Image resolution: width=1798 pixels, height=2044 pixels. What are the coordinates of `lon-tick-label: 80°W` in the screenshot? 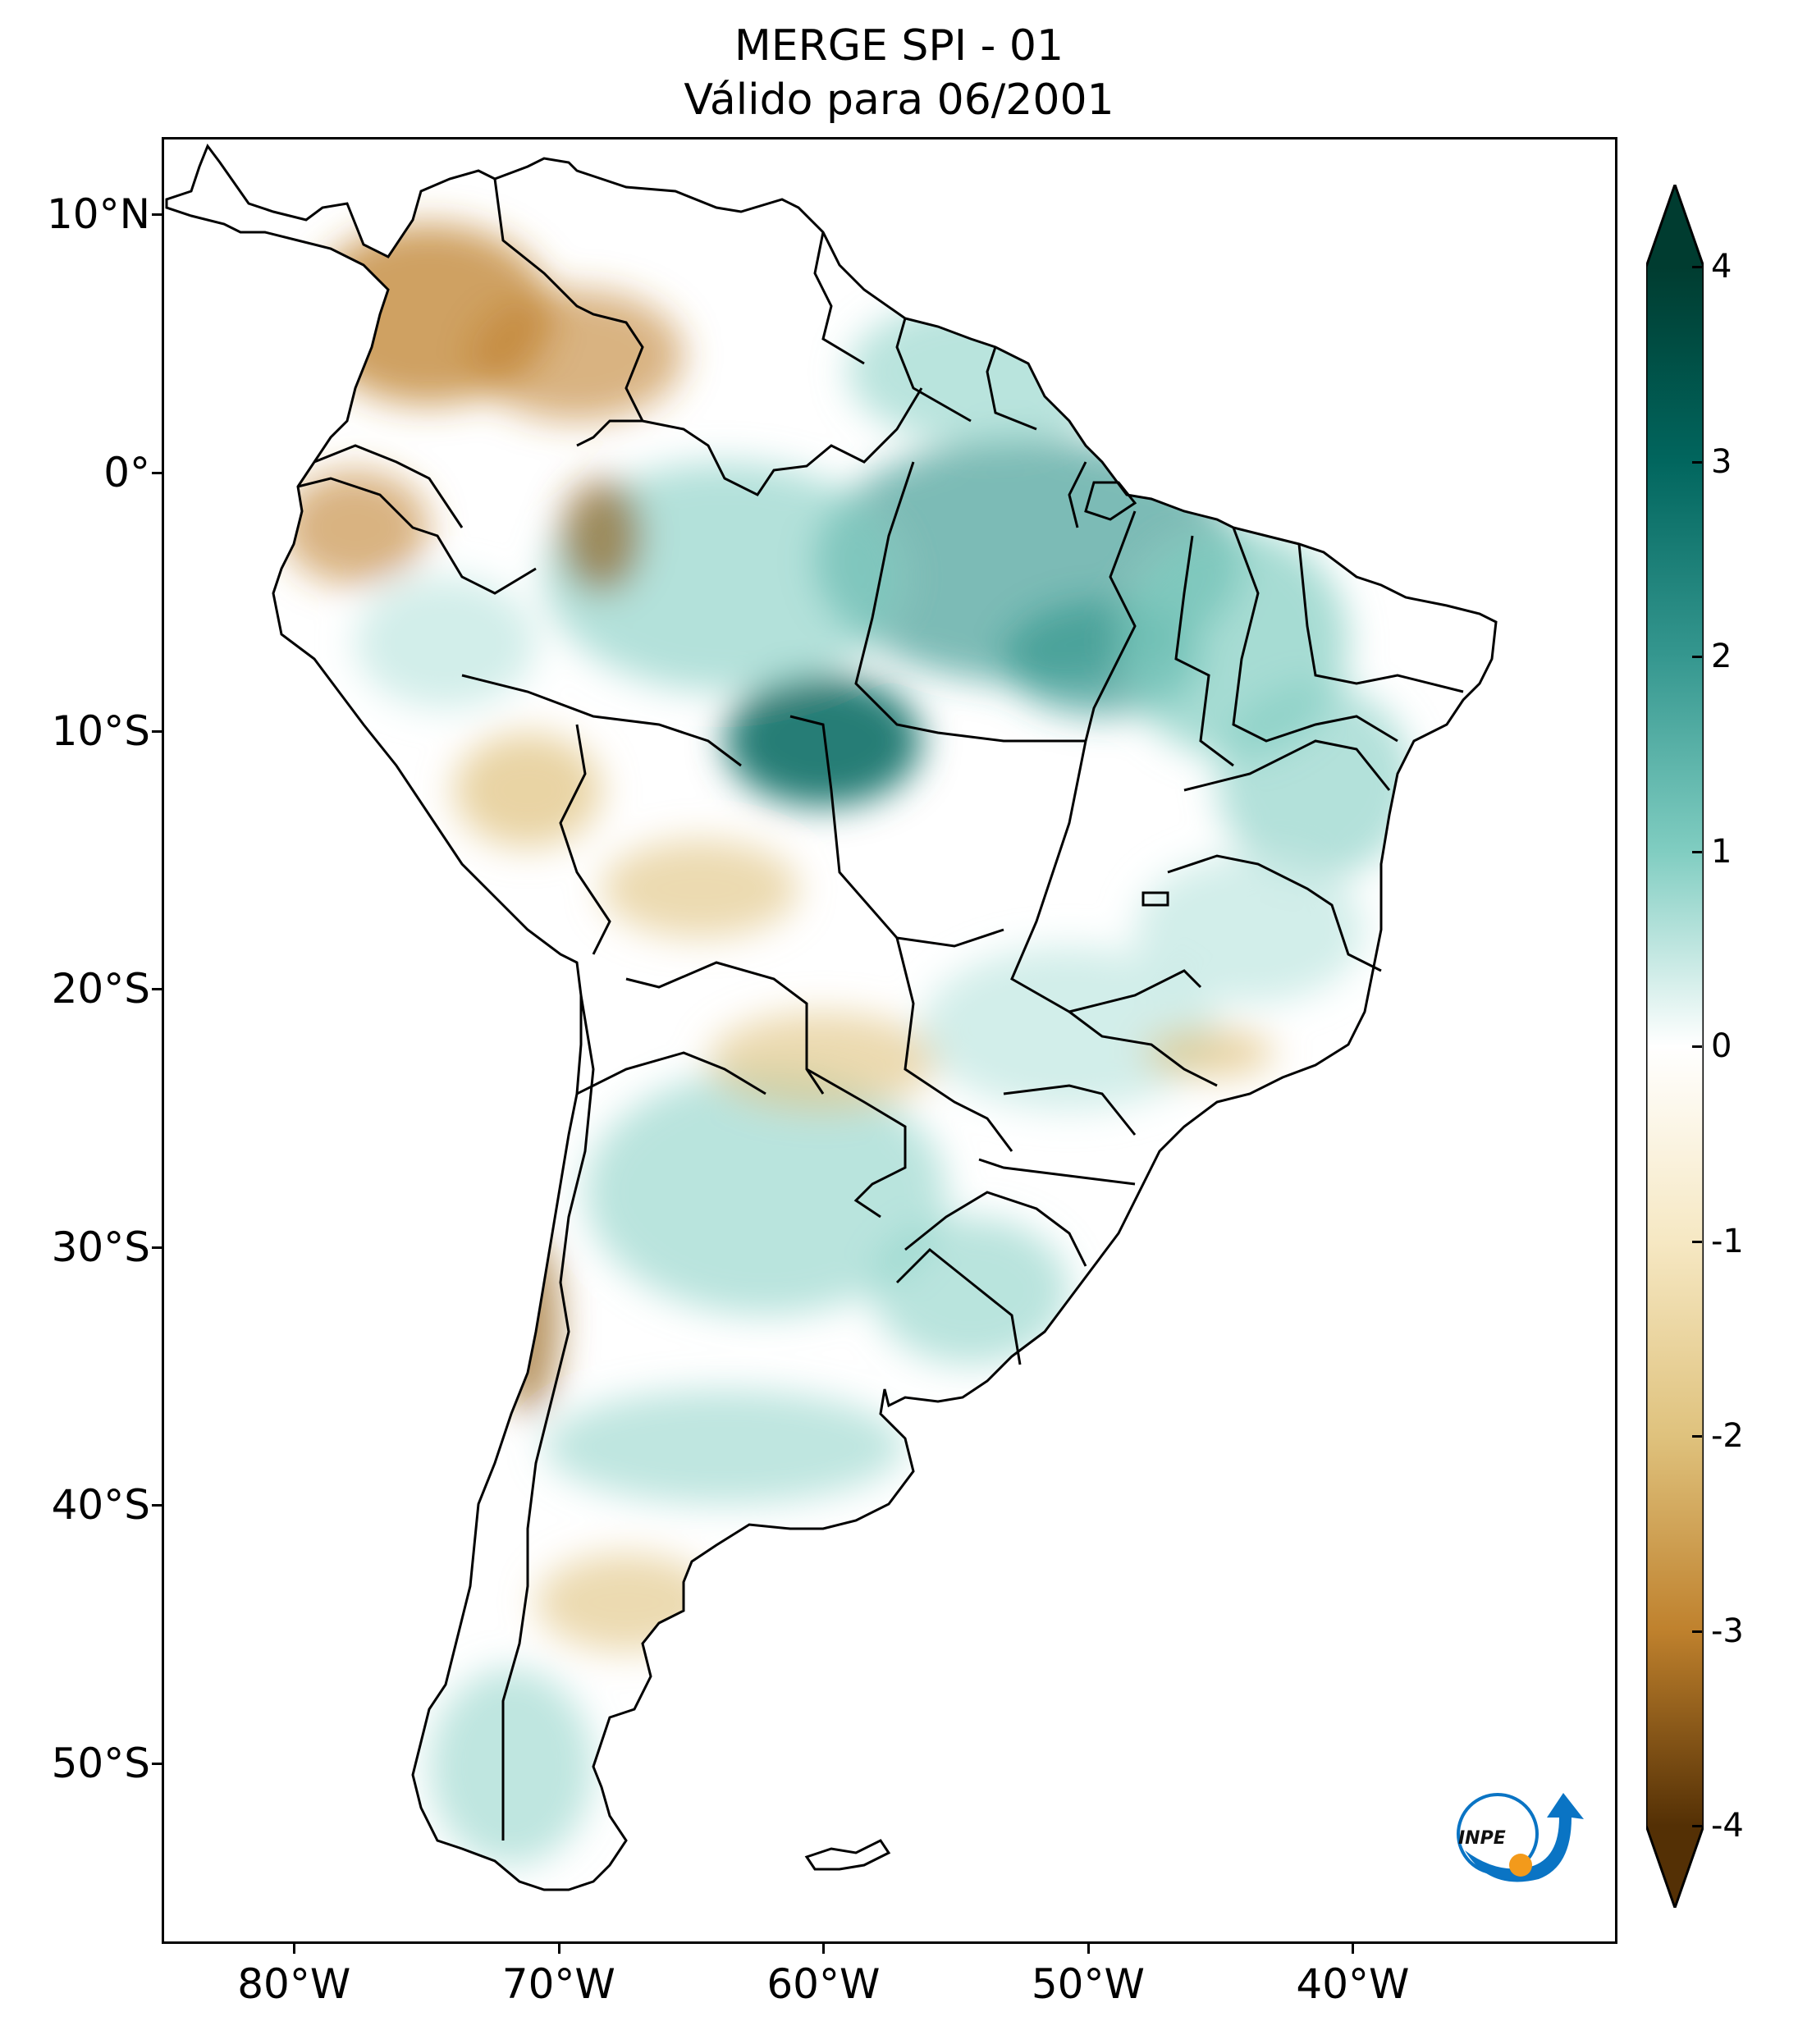 It's located at (294, 1984).